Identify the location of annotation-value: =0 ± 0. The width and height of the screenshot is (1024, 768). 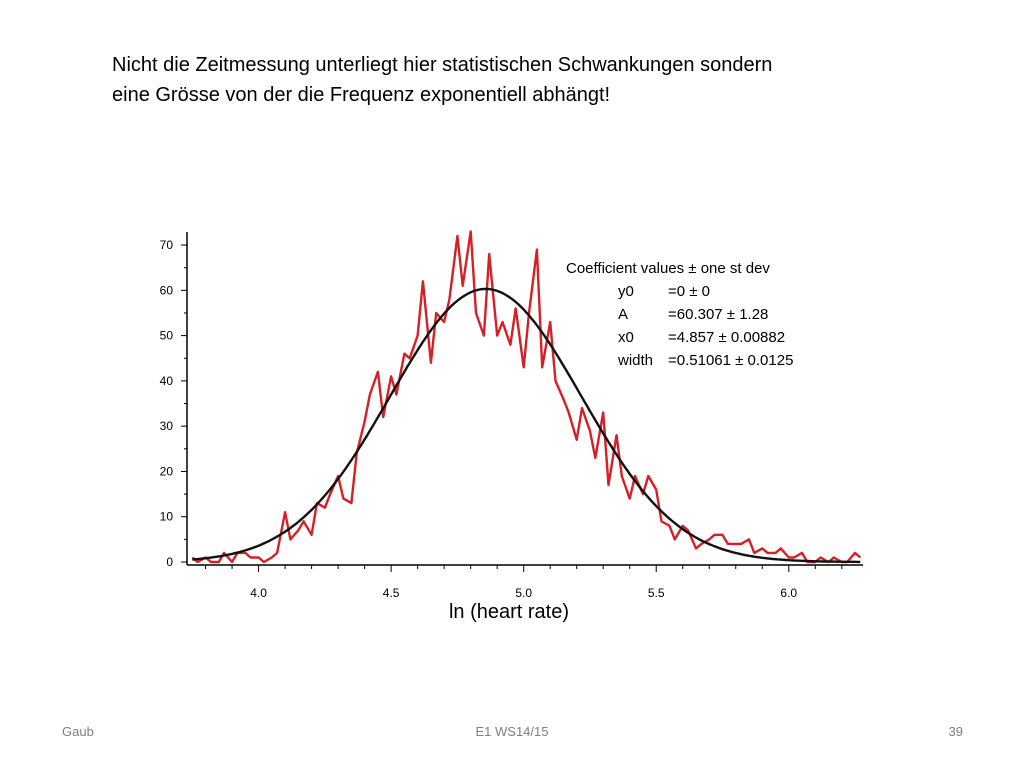
(689, 291).